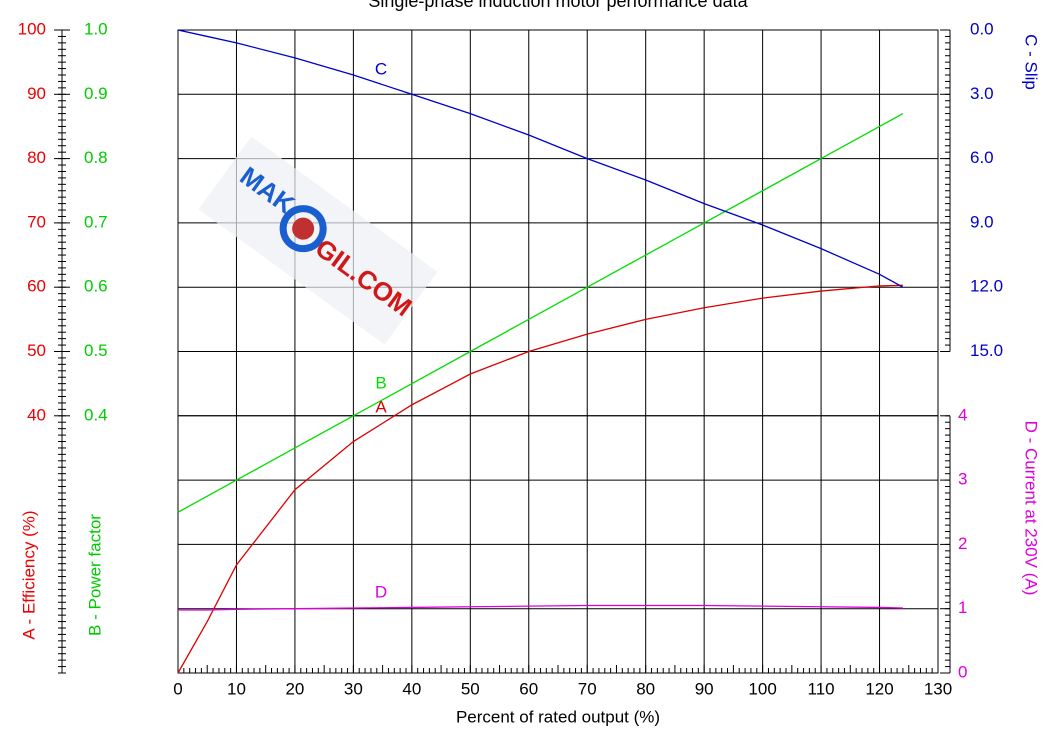 The image size is (1044, 730). Describe the element at coordinates (96, 221) in the screenshot. I see `y-tick-label: 0.7` at that location.